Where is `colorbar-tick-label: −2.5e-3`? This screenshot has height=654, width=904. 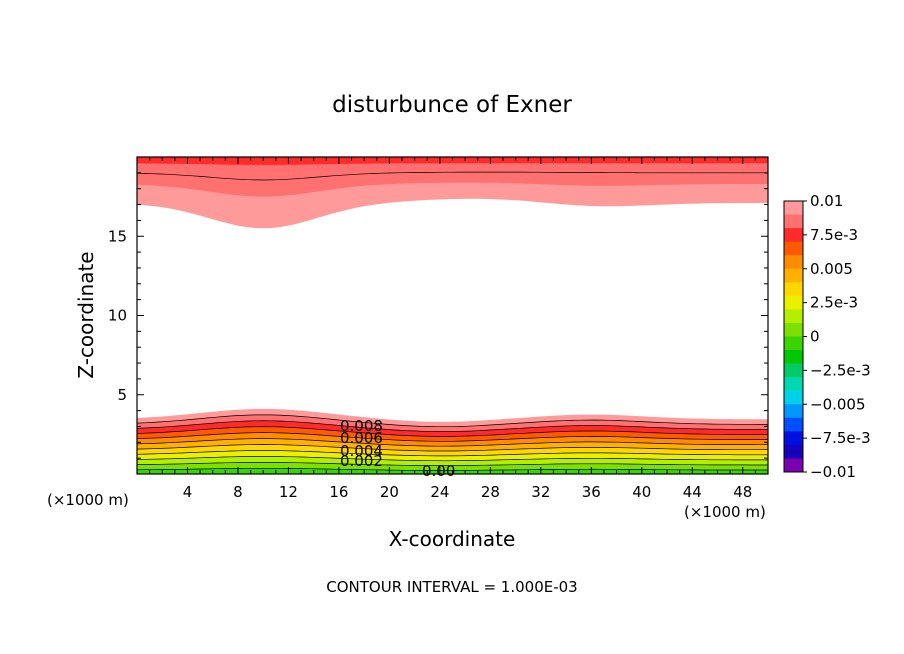
colorbar-tick-label: −2.5e-3 is located at coordinates (840, 370).